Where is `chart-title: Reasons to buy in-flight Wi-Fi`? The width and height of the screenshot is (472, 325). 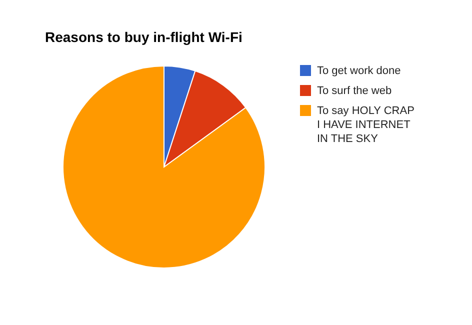 chart-title: Reasons to buy in-flight Wi-Fi is located at coordinates (143, 37).